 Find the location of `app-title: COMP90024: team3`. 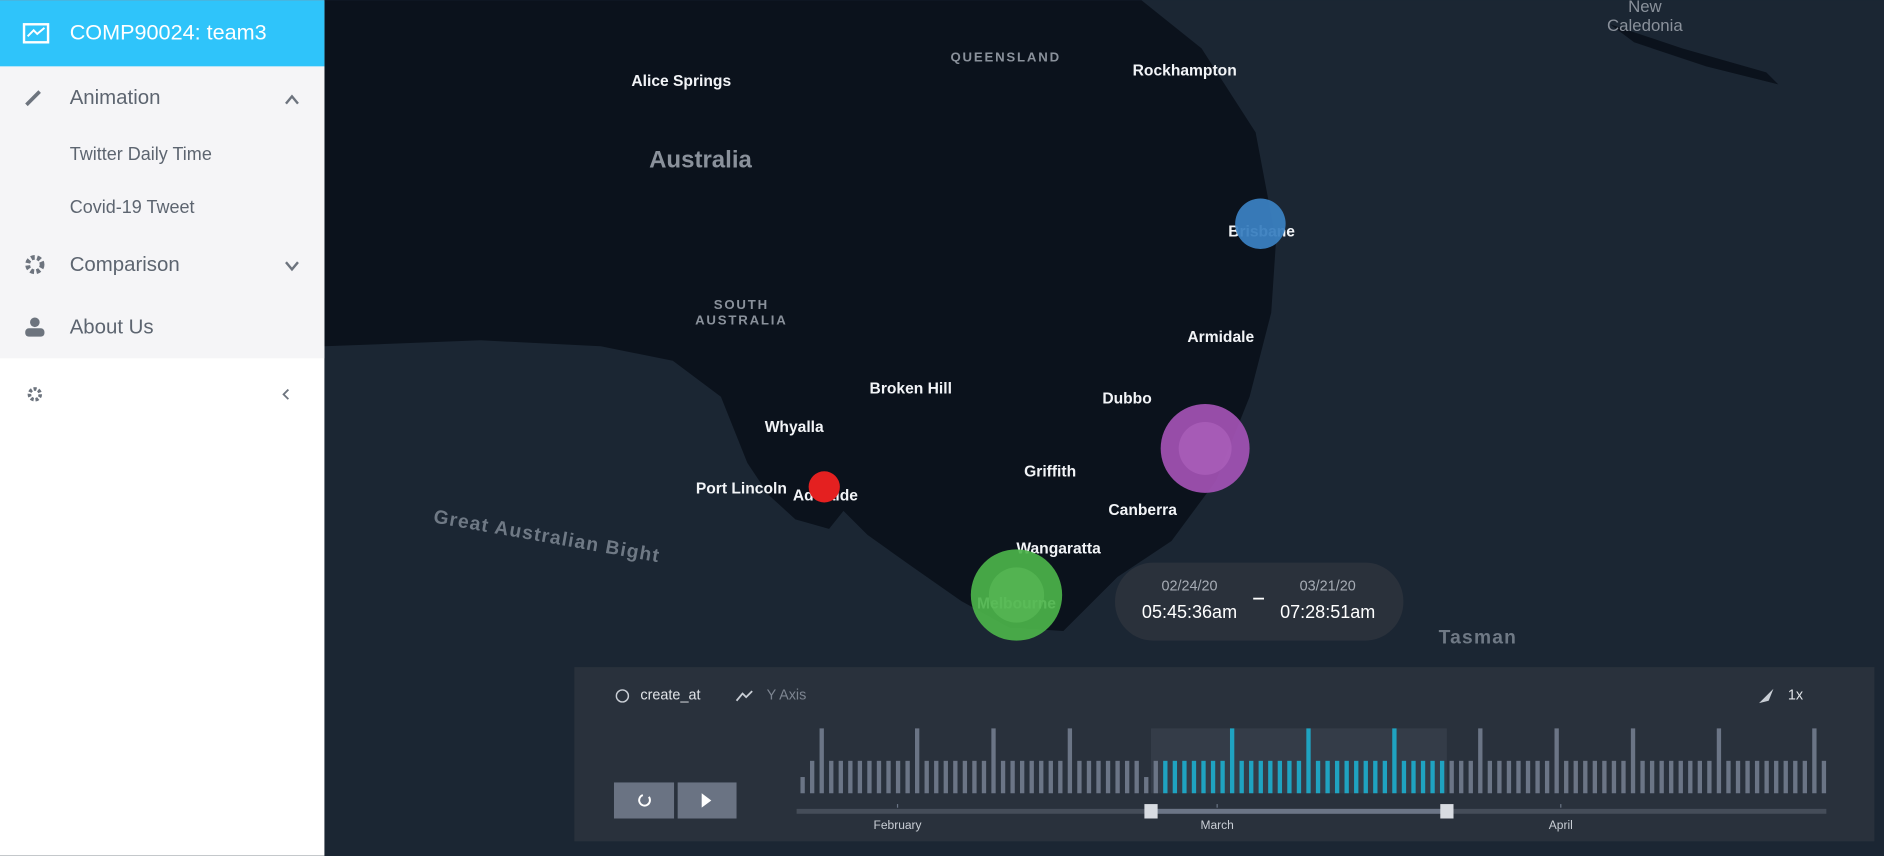

app-title: COMP90024: team3 is located at coordinates (168, 32).